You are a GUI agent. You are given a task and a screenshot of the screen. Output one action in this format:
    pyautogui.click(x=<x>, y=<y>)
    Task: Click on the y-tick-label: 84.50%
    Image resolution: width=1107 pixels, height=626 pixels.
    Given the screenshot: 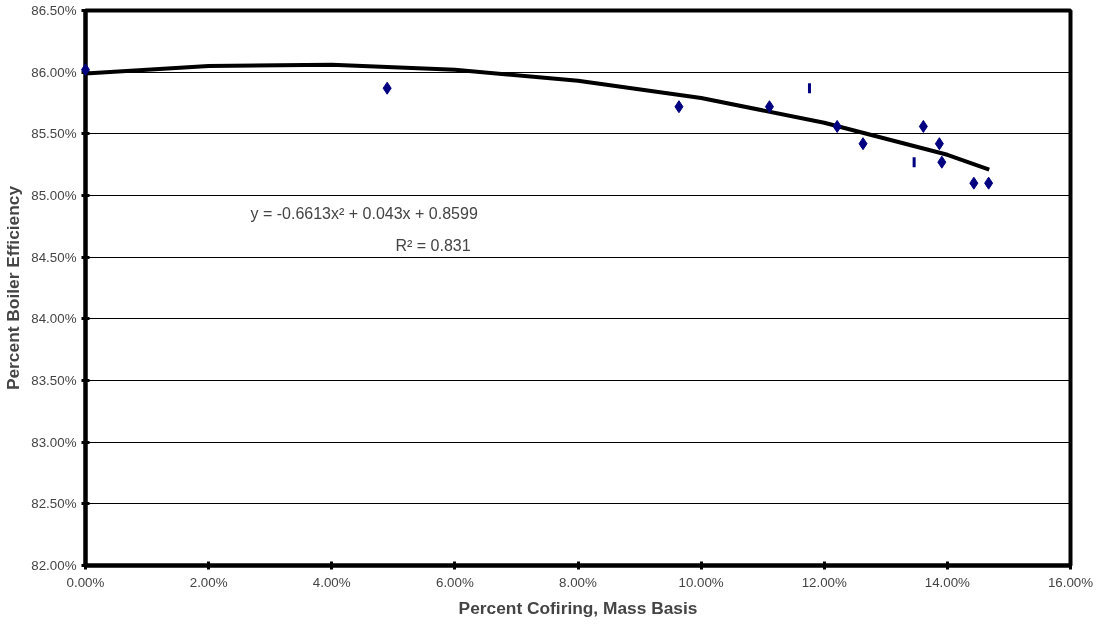 What is the action you would take?
    pyautogui.click(x=54, y=257)
    